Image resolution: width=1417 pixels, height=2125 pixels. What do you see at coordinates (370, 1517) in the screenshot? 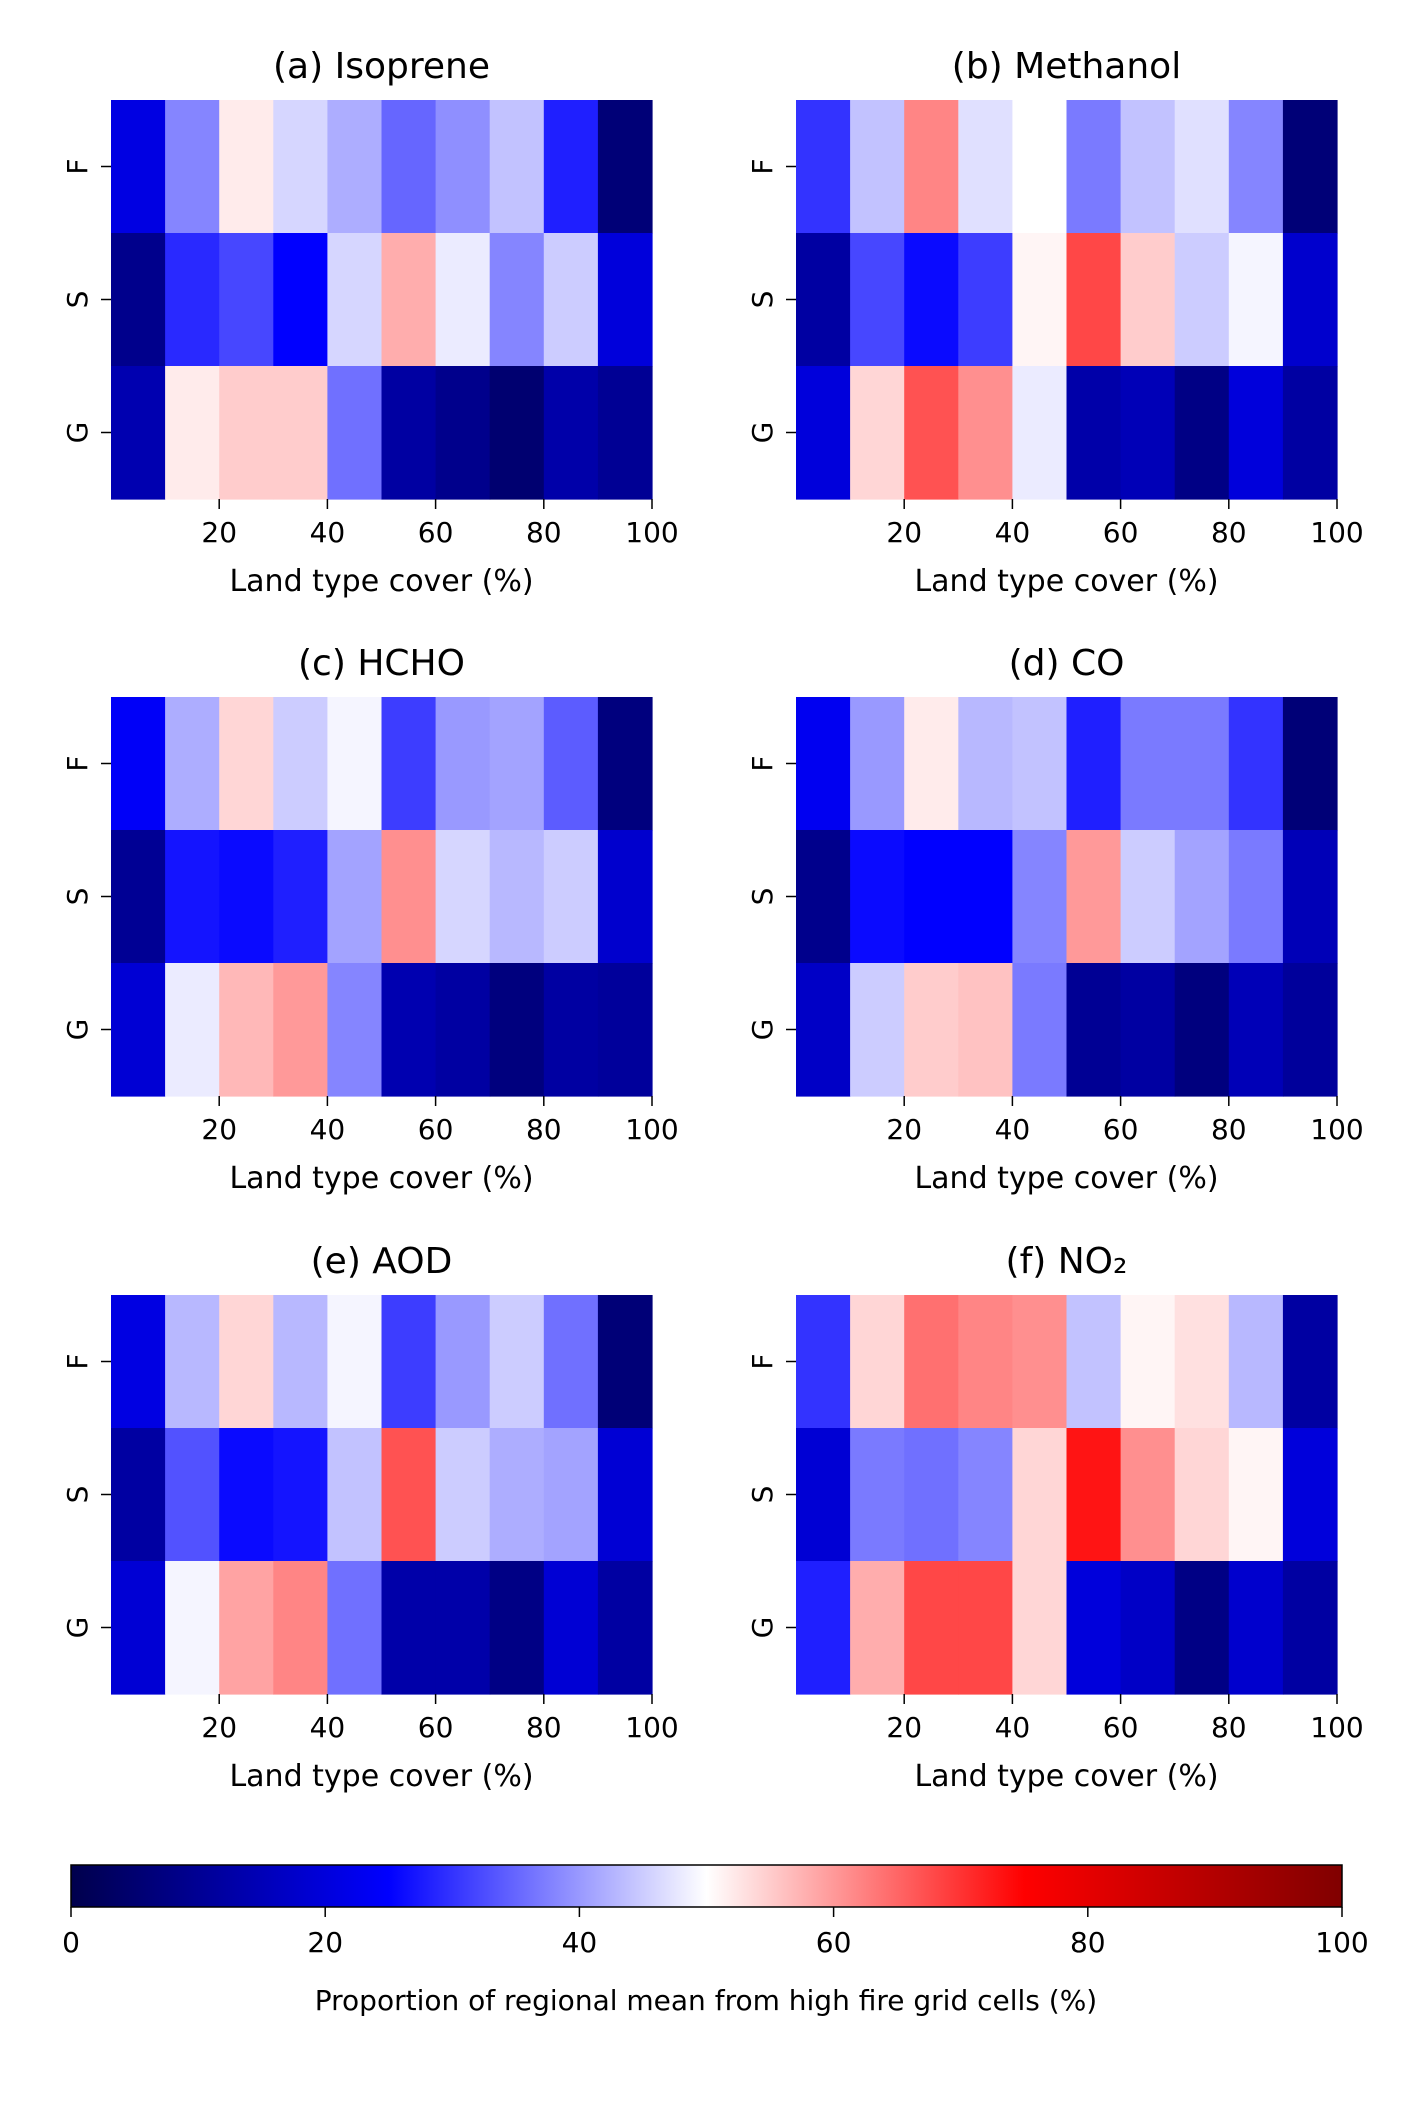
I see `heatmap-panel: (e) AOD 20 40 60 80 100 Land type cover (%) F S G` at bounding box center [370, 1517].